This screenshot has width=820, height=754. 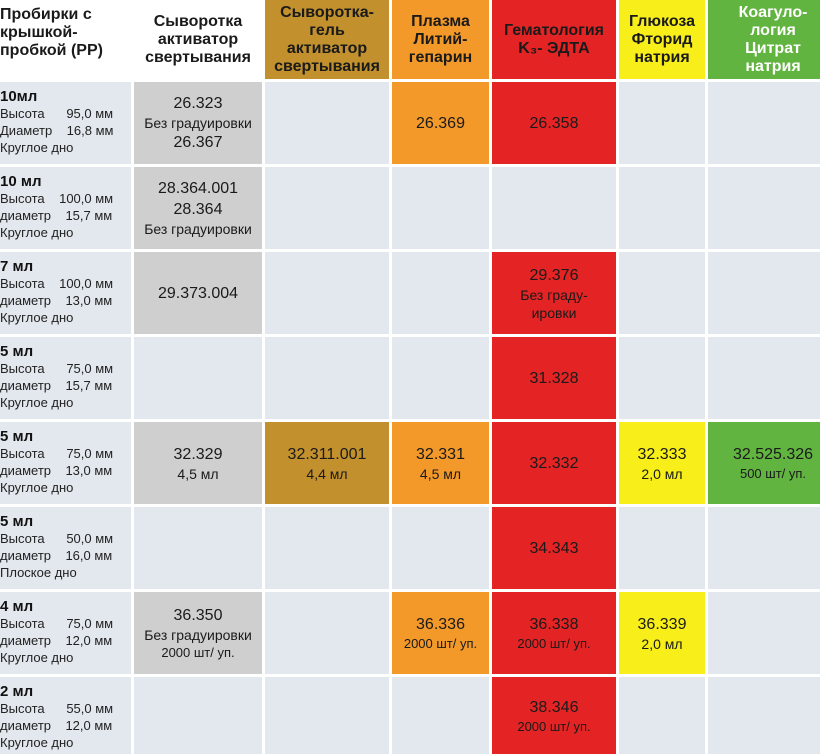 I want to click on tube-volume: 2 мл, so click(x=17, y=691).